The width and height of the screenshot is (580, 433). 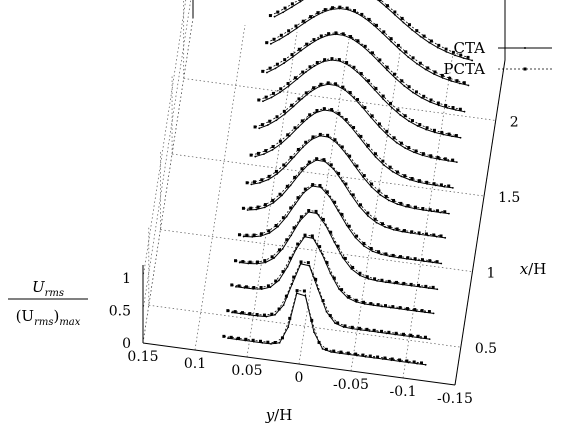 I want to click on y-tick-label: 2, so click(x=514, y=122).